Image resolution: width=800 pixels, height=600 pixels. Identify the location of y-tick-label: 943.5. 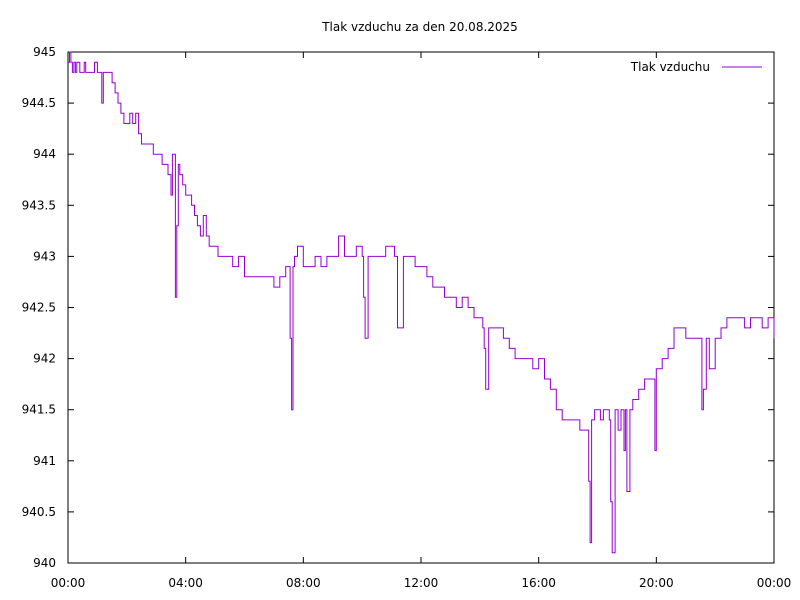
(39, 205).